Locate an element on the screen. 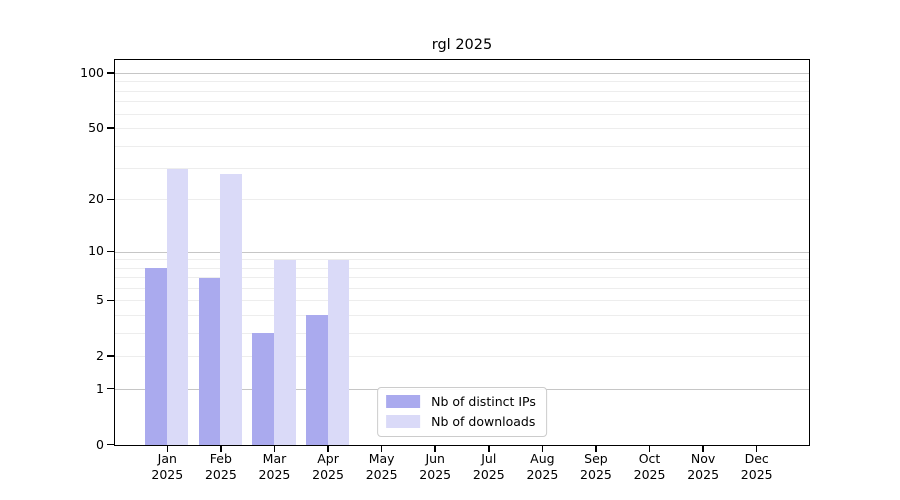 The height and width of the screenshot is (500, 900). chart-title: rgl 2025 is located at coordinates (462, 45).